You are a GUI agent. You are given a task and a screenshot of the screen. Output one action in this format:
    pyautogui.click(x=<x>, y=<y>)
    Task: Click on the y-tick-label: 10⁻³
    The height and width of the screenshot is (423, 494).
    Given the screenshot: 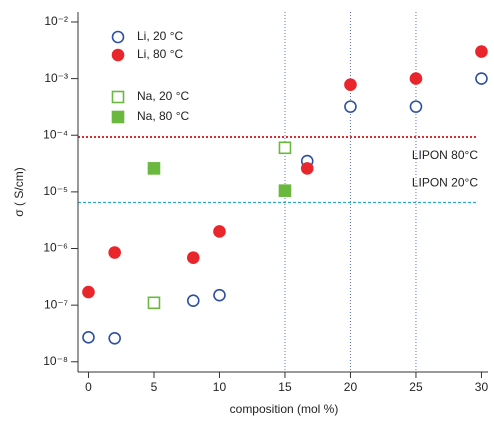 What is the action you would take?
    pyautogui.click(x=56, y=78)
    